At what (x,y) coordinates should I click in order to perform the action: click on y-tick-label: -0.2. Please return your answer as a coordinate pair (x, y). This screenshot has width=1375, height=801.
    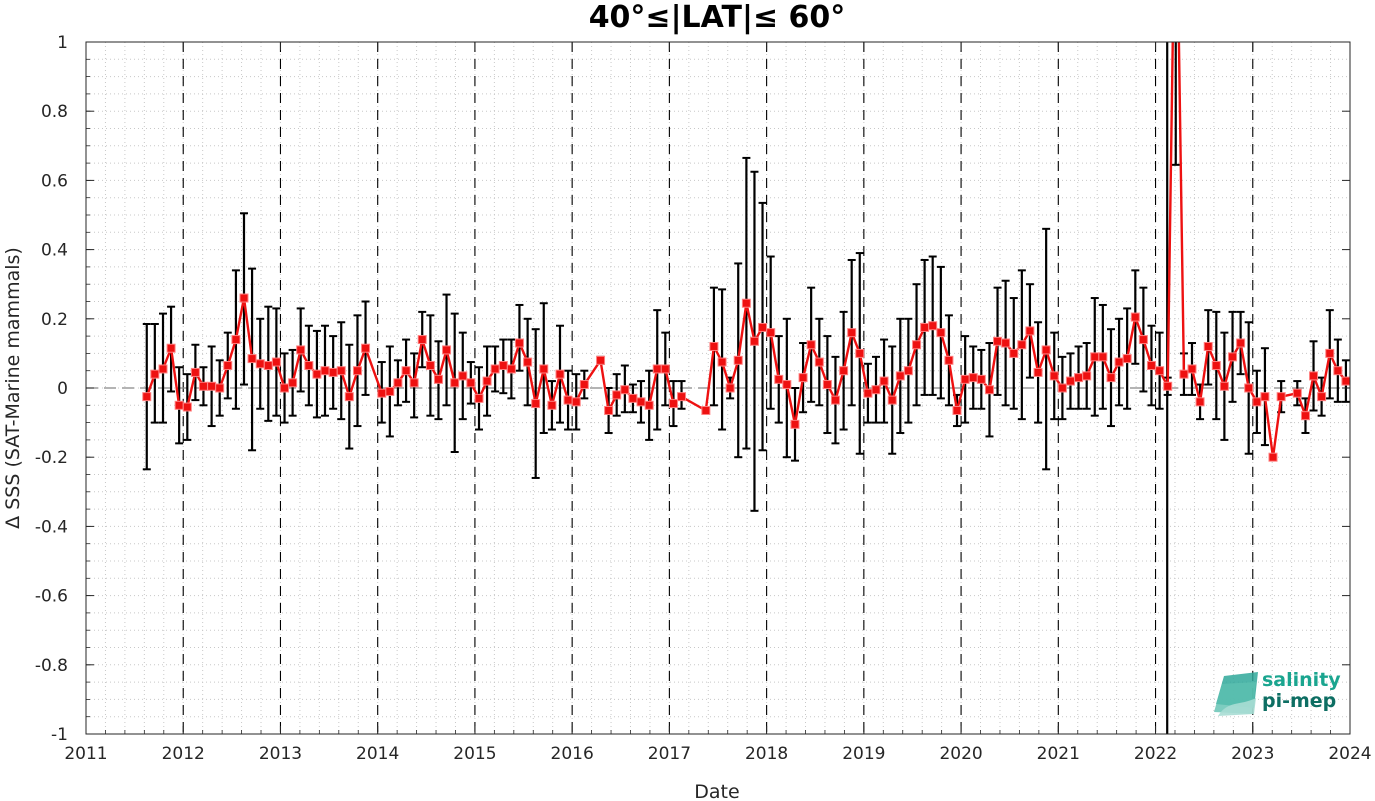
    Looking at the image, I should click on (51, 458).